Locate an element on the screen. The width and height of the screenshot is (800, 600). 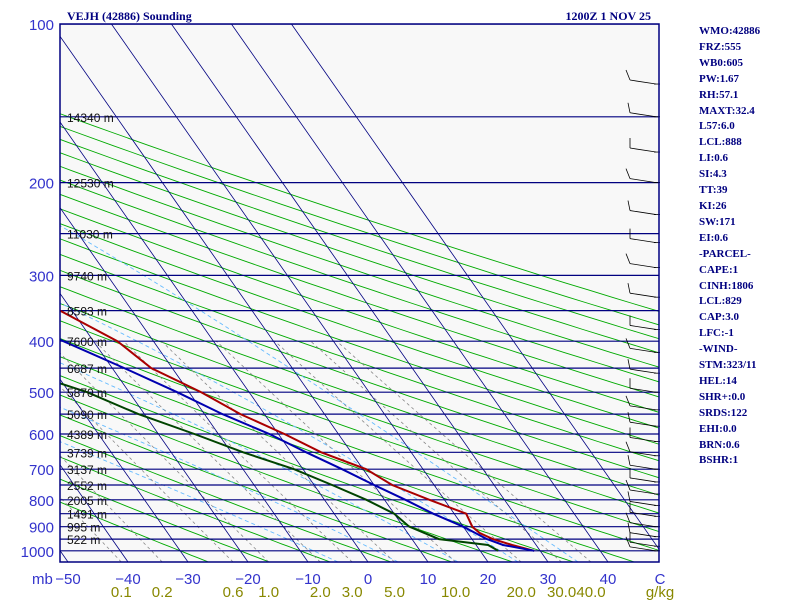
index-item: LFC:-1 is located at coordinates (716, 333).